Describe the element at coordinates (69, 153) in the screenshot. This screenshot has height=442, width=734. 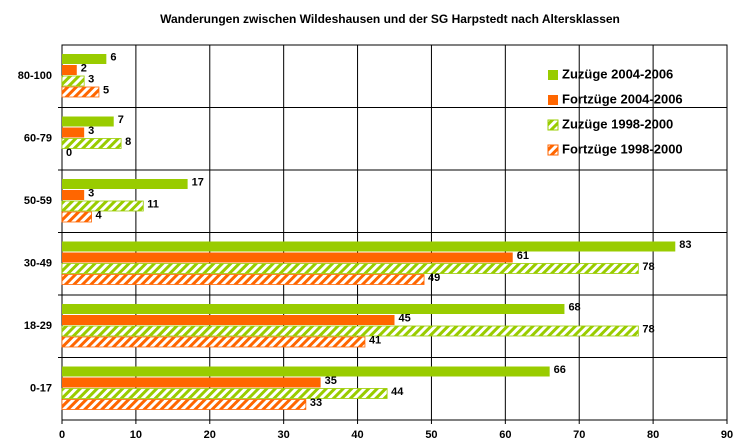
I see `data-label: 0` at that location.